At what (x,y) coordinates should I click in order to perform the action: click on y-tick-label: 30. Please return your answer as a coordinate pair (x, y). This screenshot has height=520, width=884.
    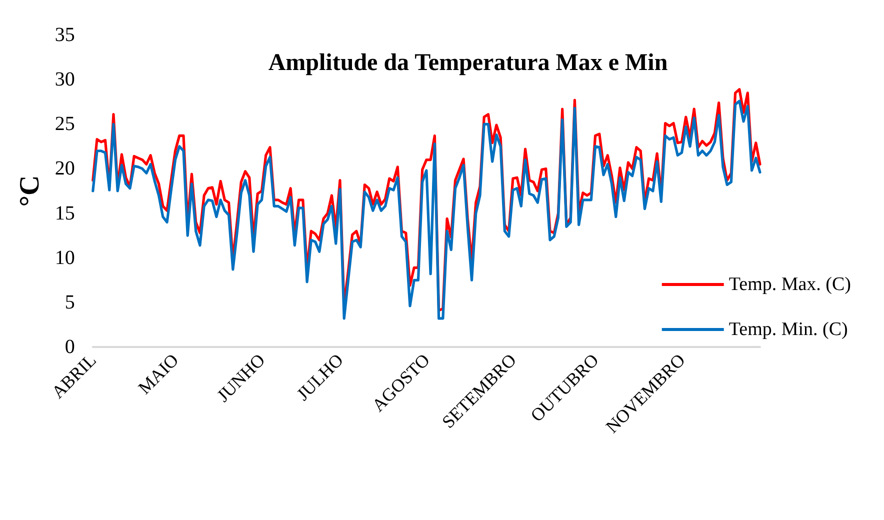
    Looking at the image, I should click on (64, 79).